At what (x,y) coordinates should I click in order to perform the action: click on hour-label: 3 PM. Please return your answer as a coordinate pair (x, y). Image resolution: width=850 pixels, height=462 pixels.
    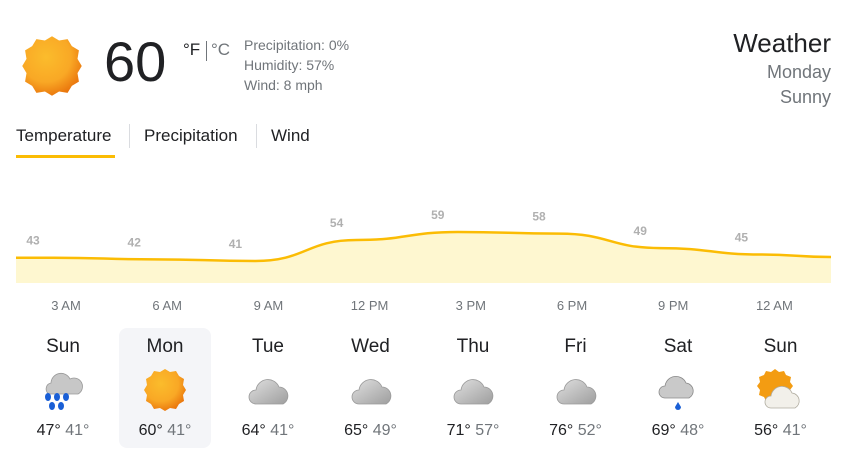
    Looking at the image, I should click on (470, 305).